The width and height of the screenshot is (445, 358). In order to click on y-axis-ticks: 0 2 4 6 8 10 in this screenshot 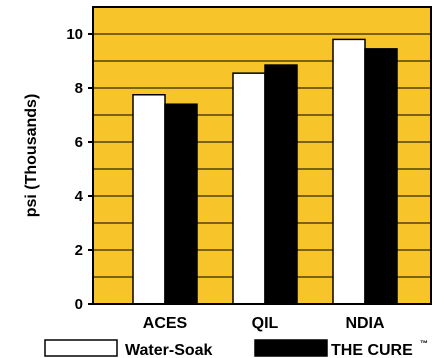, I will do `click(79, 169)`.